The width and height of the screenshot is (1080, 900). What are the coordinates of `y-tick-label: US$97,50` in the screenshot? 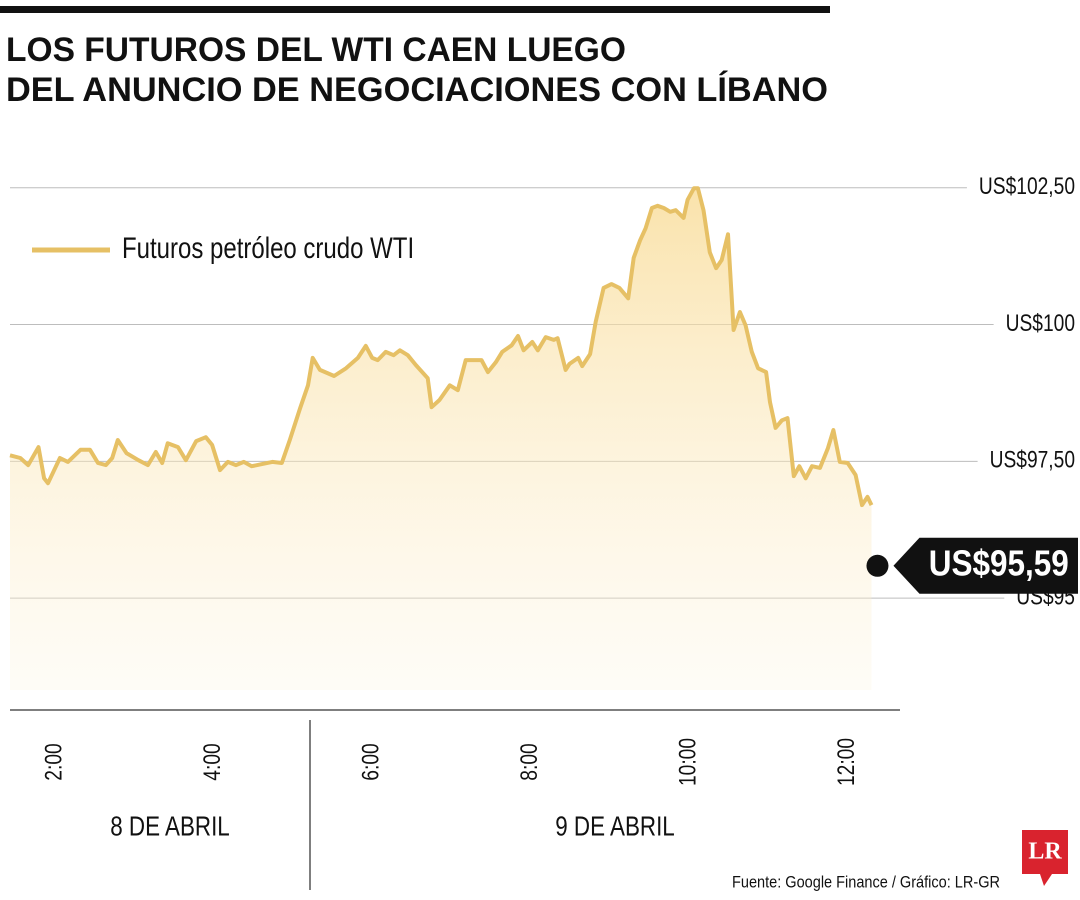 It's located at (1032, 460).